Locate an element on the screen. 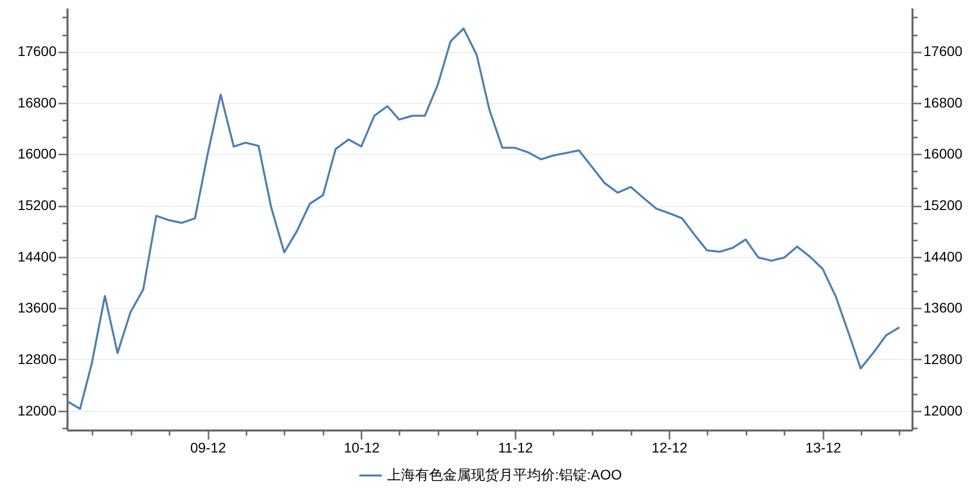 The height and width of the screenshot is (495, 976). y2-tick-label: 16800 is located at coordinates (943, 102).